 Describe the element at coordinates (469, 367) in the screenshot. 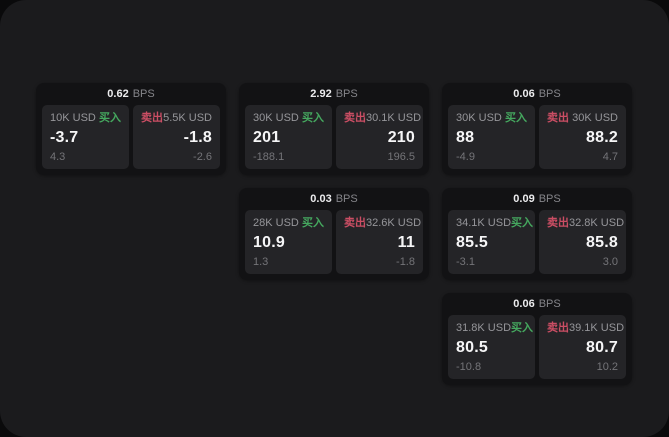

I see `buy-delta: -10.8` at that location.